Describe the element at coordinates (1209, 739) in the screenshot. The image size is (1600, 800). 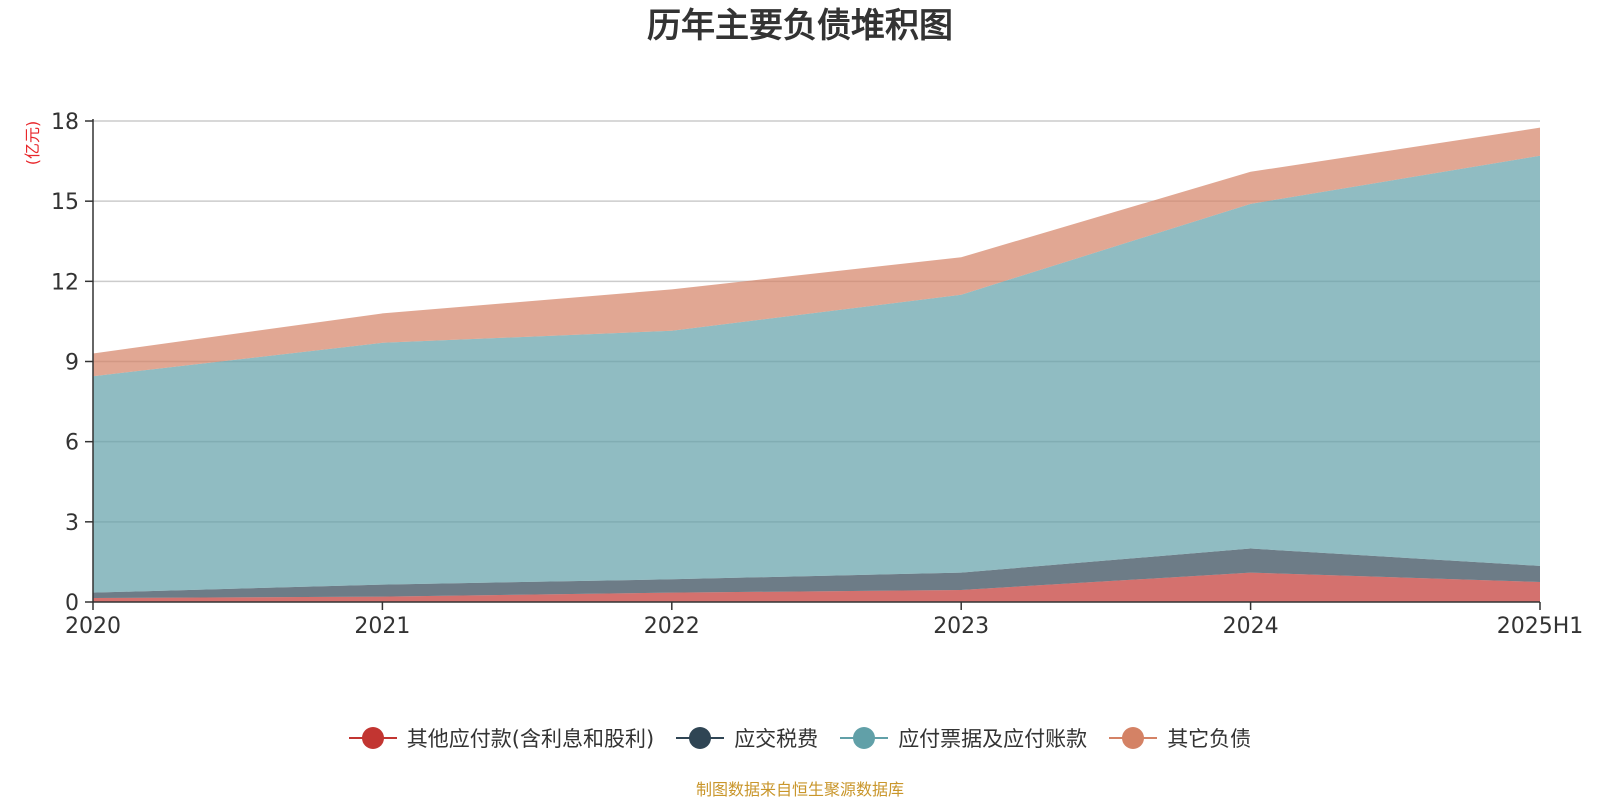
I see `legend-label: 其它负债` at that location.